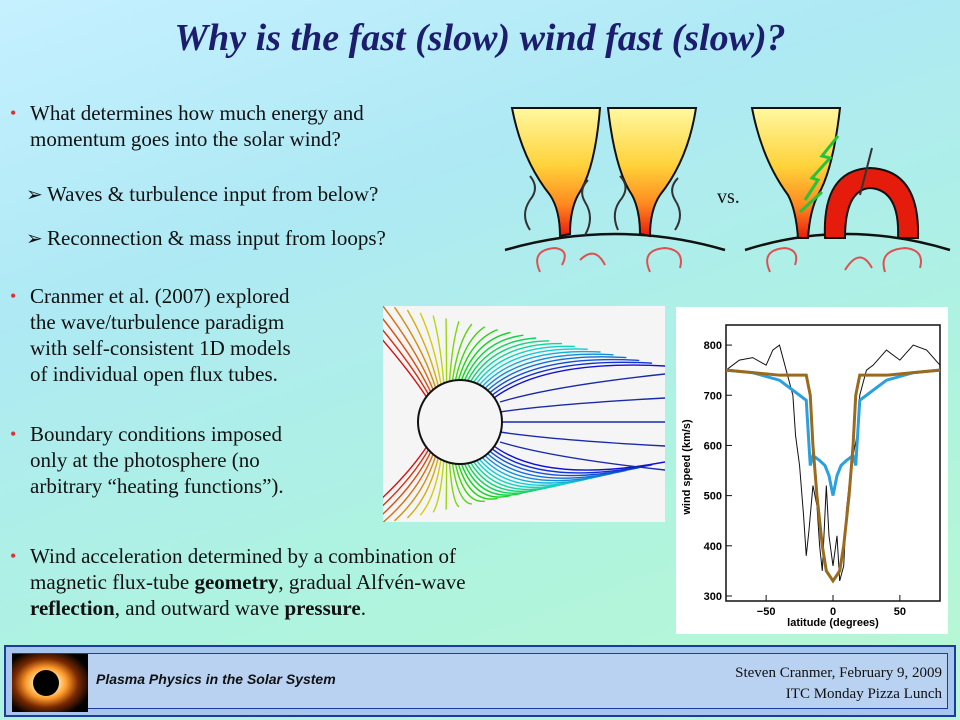 Image resolution: width=960 pixels, height=720 pixels. I want to click on bullet-4-line-3: reflection, and outward wave pressure., so click(198, 608).